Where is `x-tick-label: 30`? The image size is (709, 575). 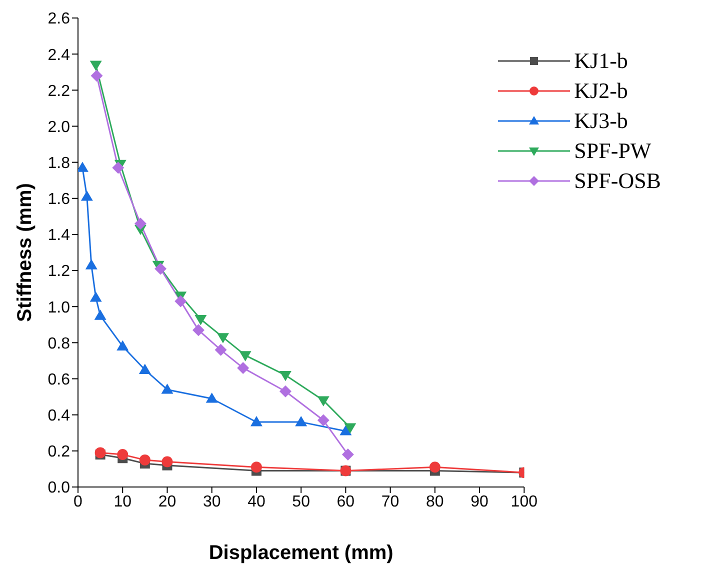
x-tick-label: 30 is located at coordinates (211, 501).